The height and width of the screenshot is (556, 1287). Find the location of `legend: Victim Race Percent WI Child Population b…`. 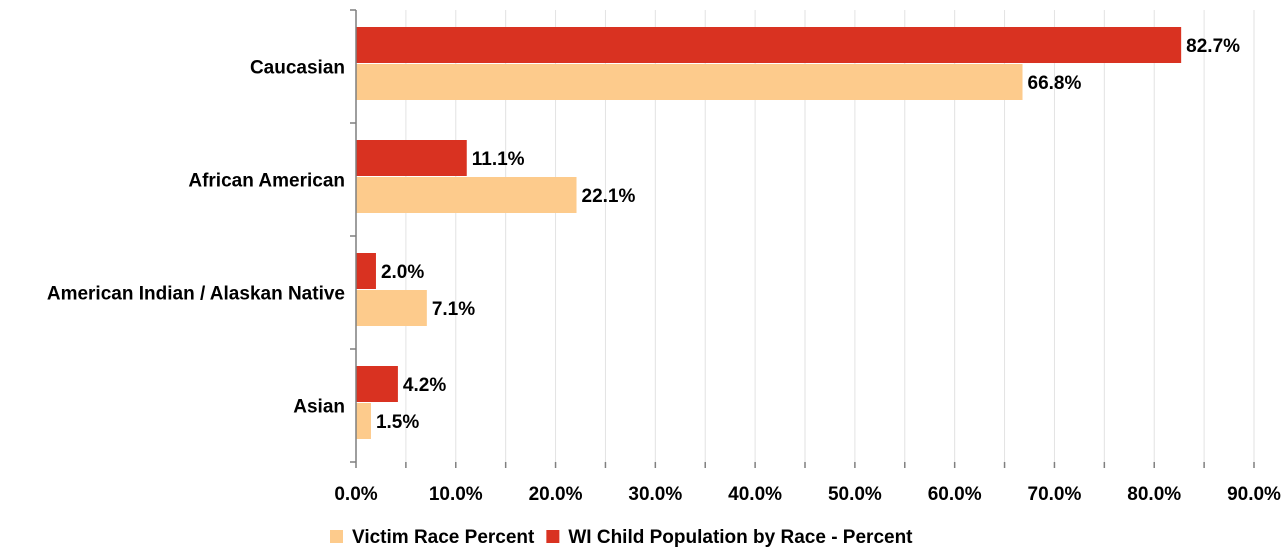

legend: Victim Race Percent WI Child Population b… is located at coordinates (621, 537).